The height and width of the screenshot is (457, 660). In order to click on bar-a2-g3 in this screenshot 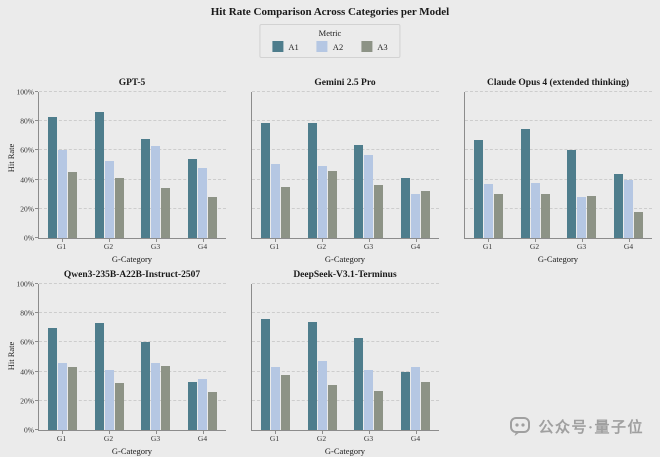, I will do `click(156, 192)`.